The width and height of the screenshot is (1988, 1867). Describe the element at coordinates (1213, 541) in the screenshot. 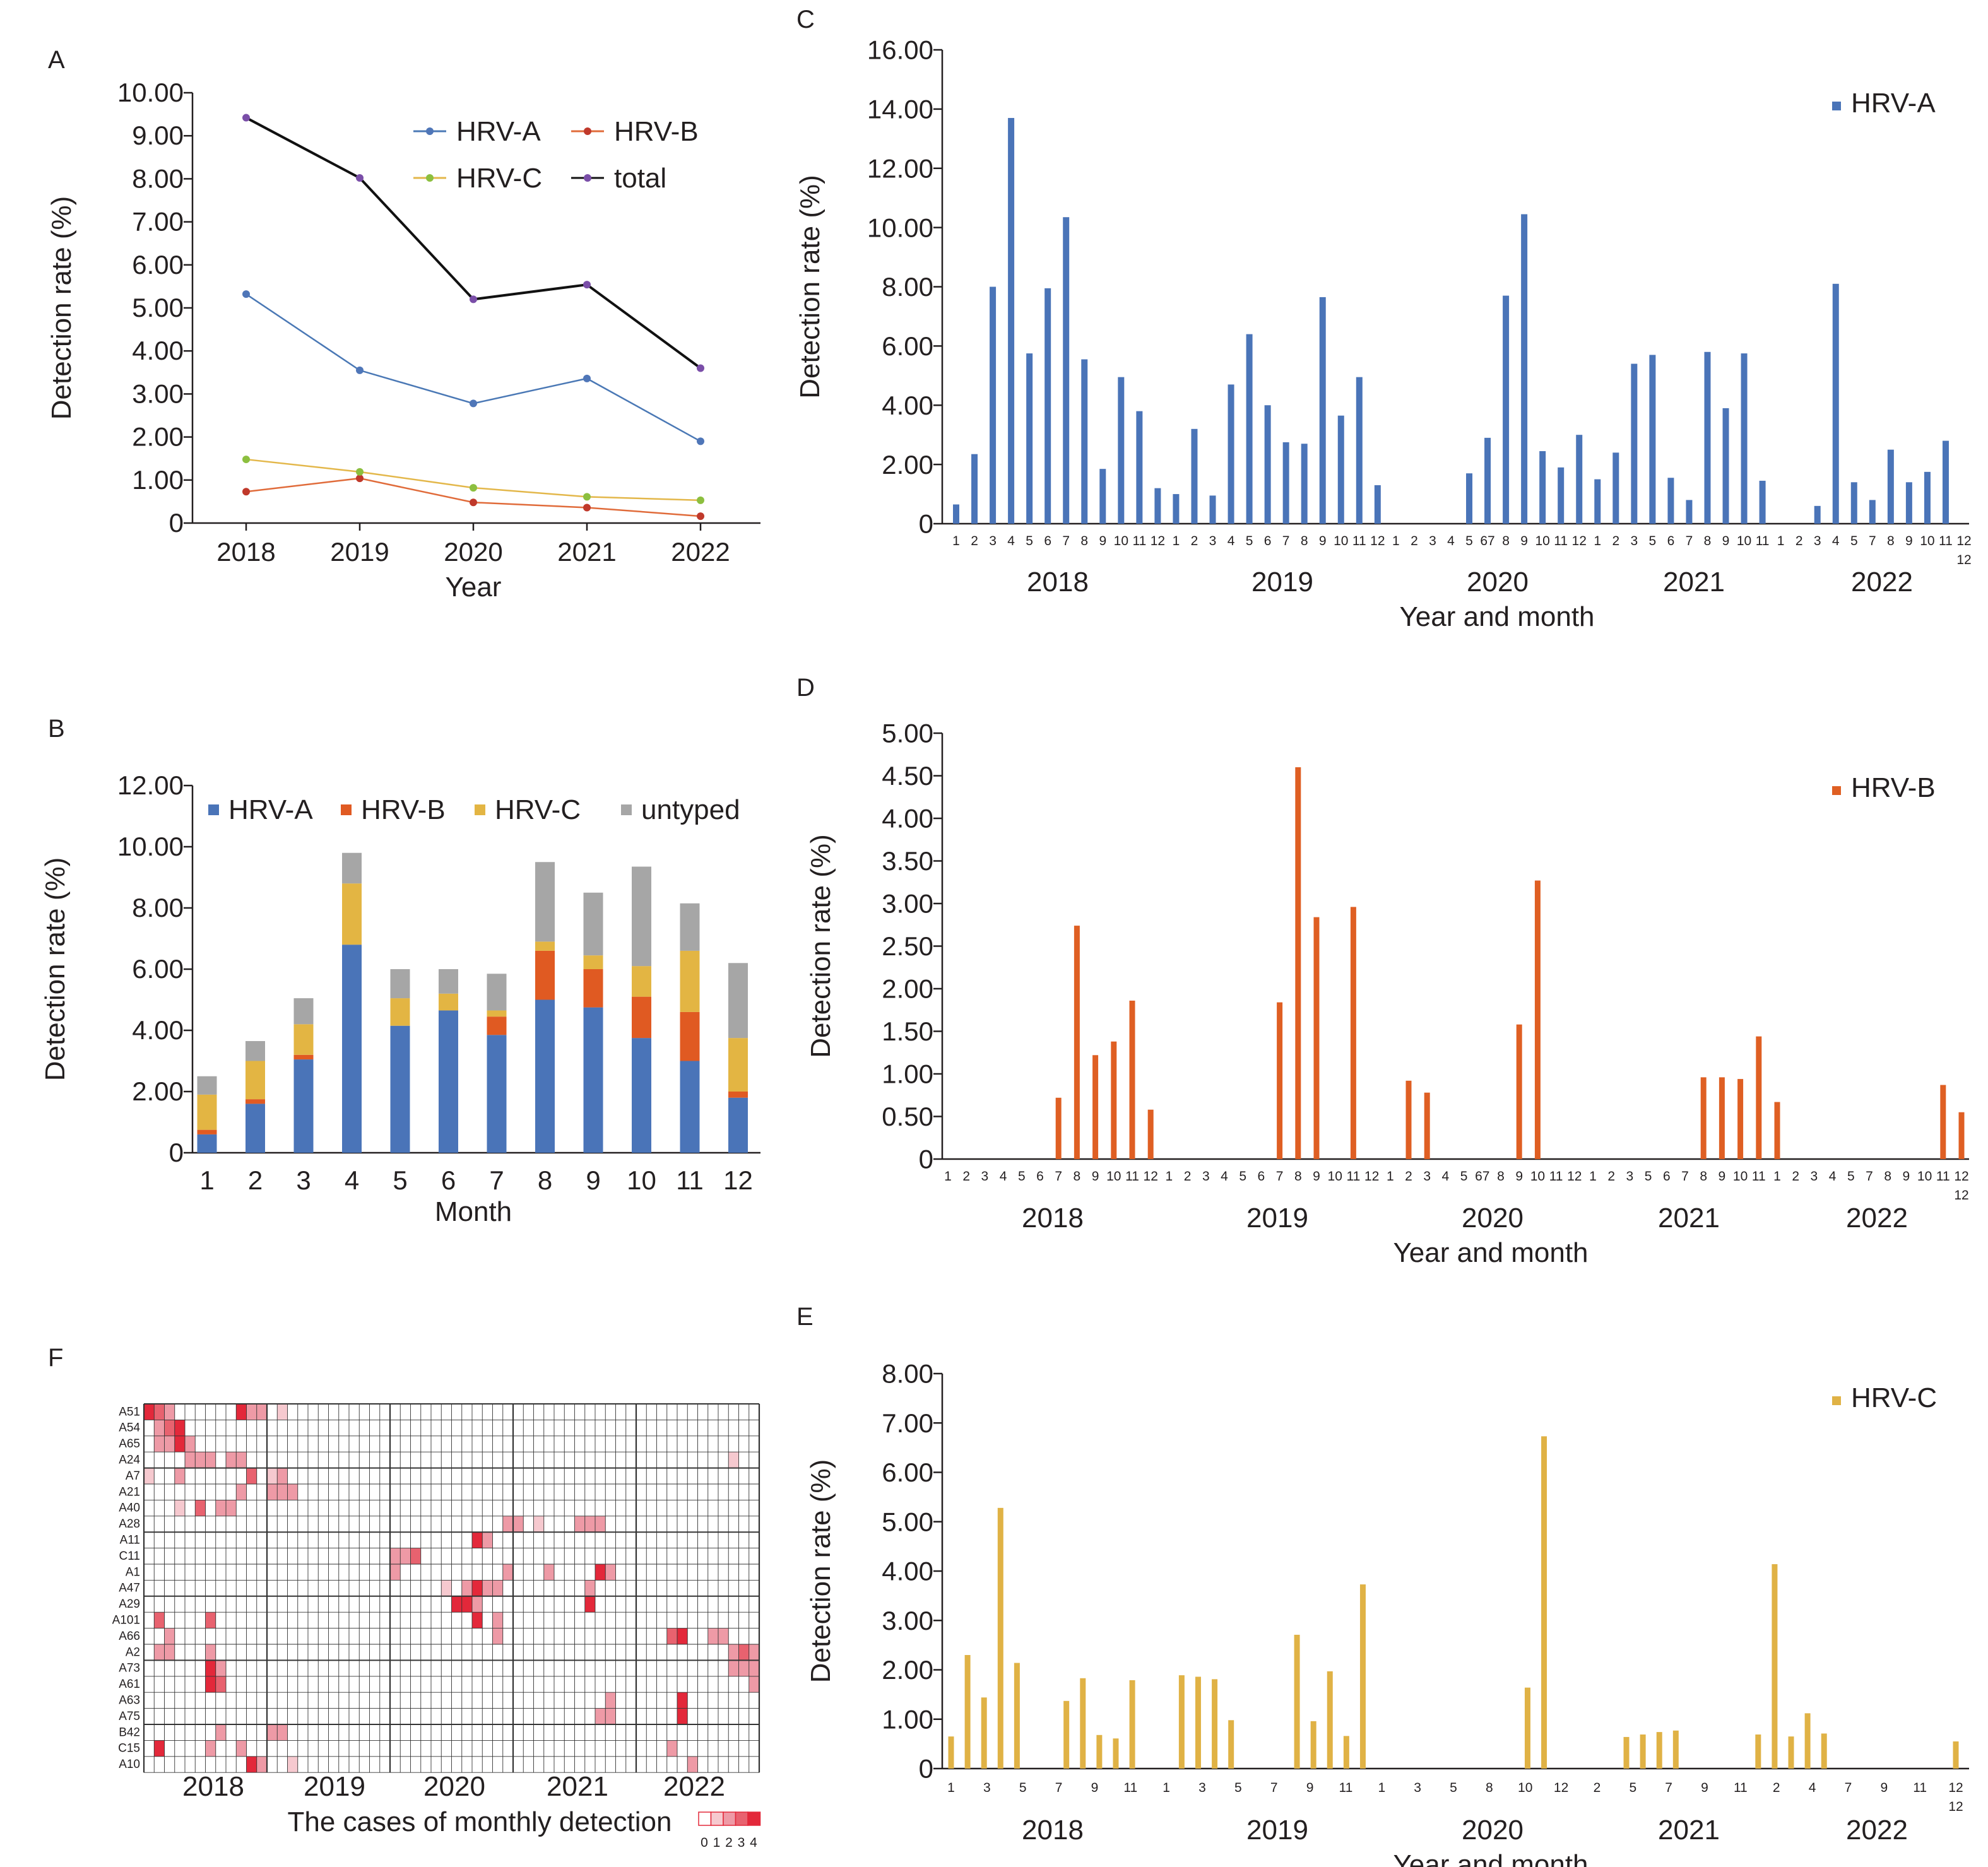

I see `chart-c-x-tick-label: 3` at that location.